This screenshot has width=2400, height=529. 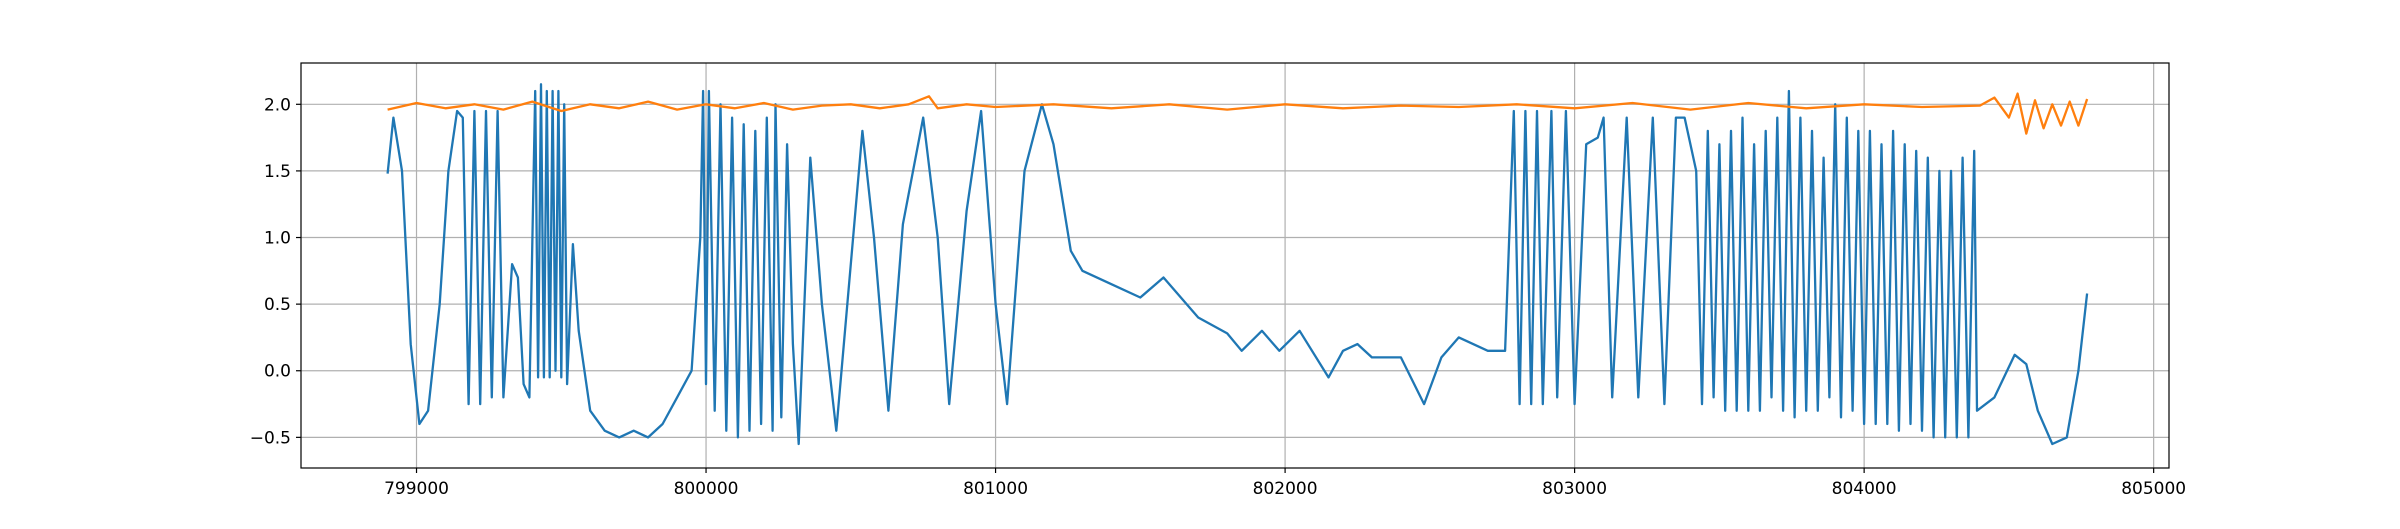 What do you see at coordinates (1574, 489) in the screenshot?
I see `x-tick-label: 803000` at bounding box center [1574, 489].